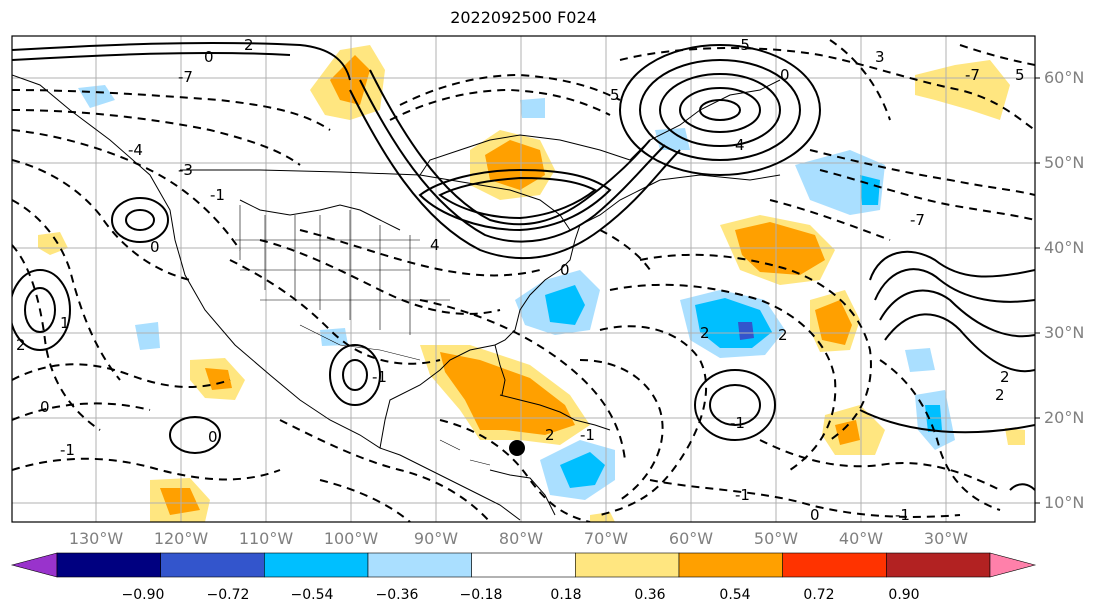 Image resolution: width=1105 pixels, height=615 pixels. What do you see at coordinates (521, 538) in the screenshot?
I see `lon-label-80w: 80°W` at bounding box center [521, 538].